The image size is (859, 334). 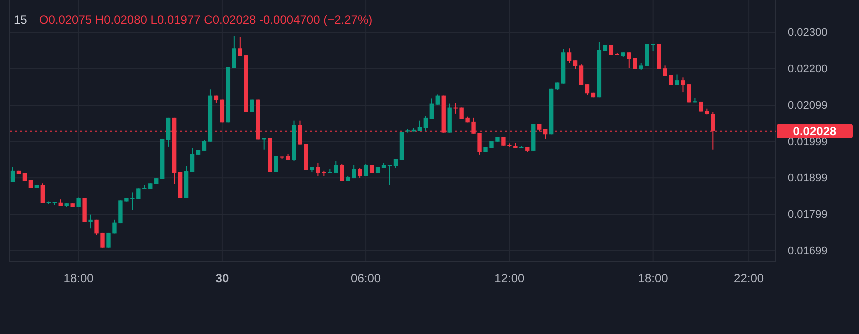 What do you see at coordinates (223, 279) in the screenshot?
I see `x-tick-label: 30` at bounding box center [223, 279].